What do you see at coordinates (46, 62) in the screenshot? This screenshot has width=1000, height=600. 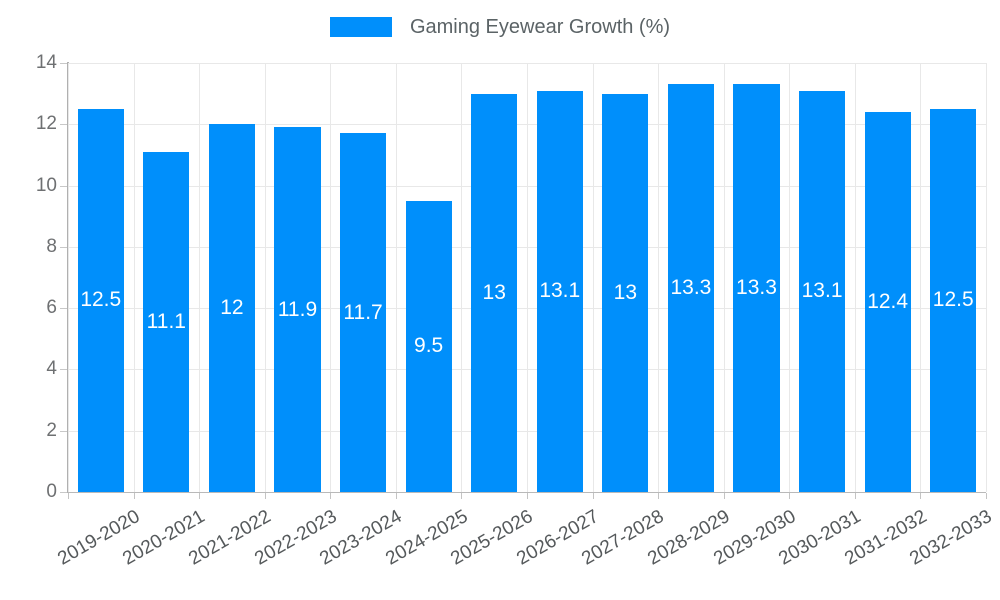 I see `y-axis-tick-label: 14` at bounding box center [46, 62].